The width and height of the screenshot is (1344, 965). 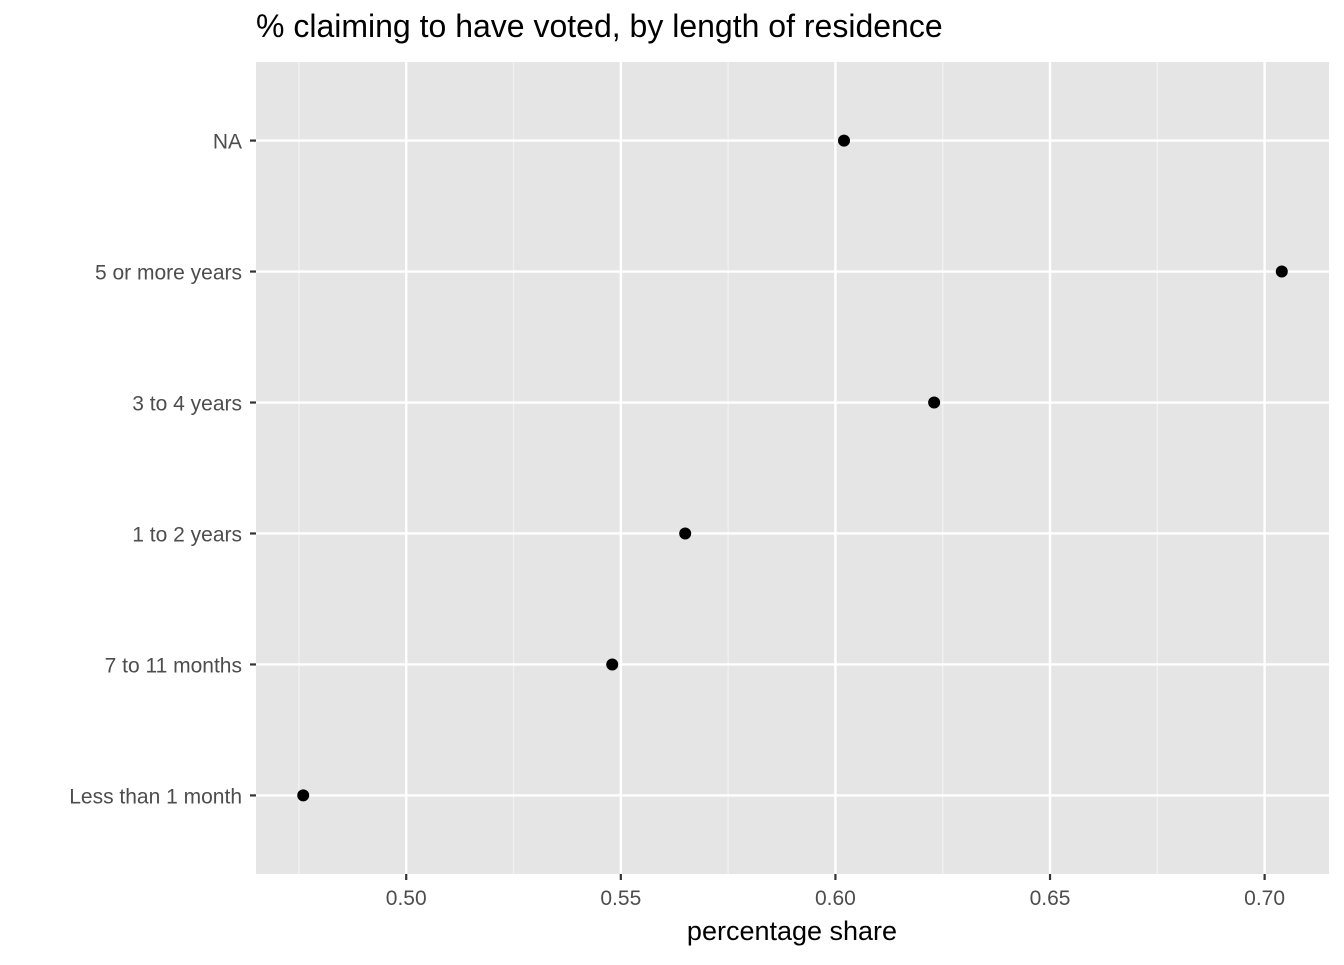 I want to click on x-axis: 0.50 0.55 0.60 0.65 0.70, so click(x=835, y=892).